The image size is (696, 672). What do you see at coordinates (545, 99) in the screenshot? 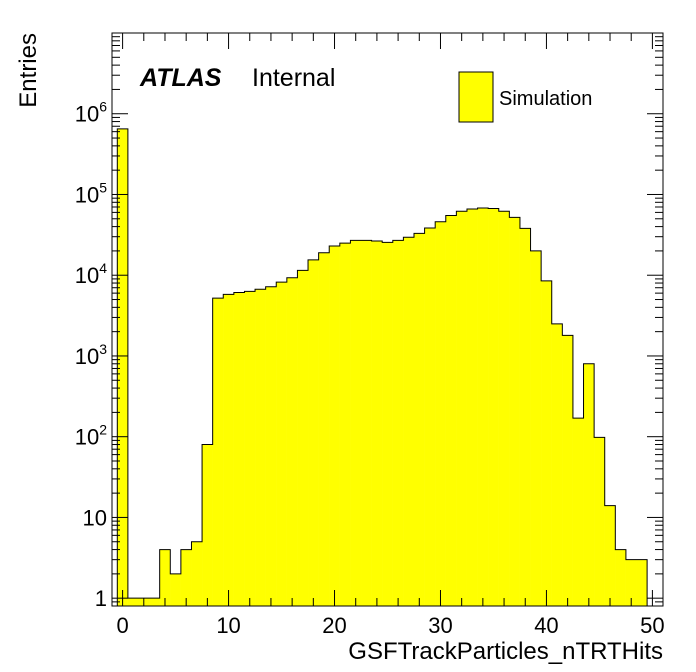
I see `legend-entry-simulation: Simulation` at bounding box center [545, 99].